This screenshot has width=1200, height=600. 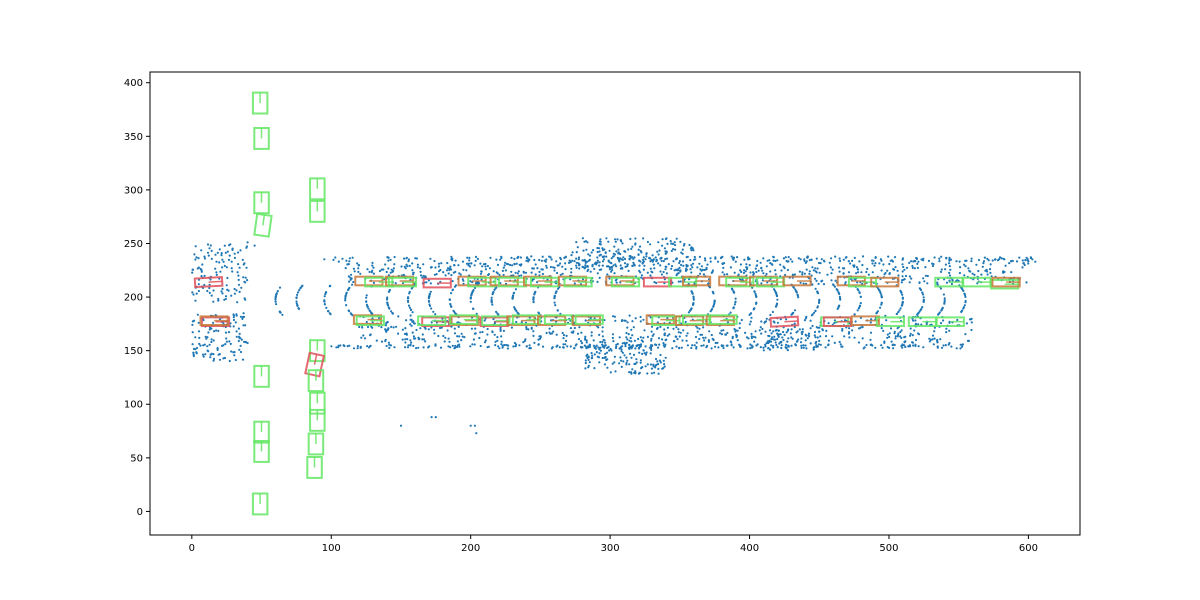 I want to click on orange-bounding-box, so click(x=552, y=320).